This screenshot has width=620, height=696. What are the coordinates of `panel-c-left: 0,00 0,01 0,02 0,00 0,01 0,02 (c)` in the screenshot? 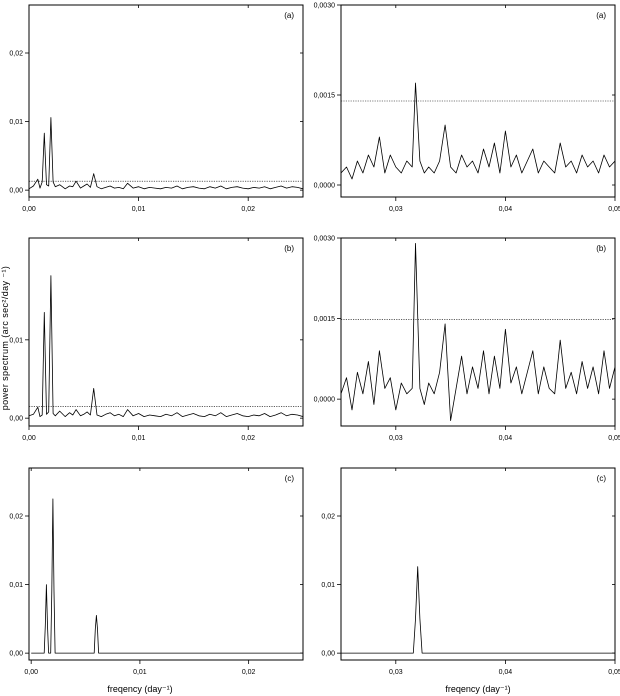 It's located at (156, 571).